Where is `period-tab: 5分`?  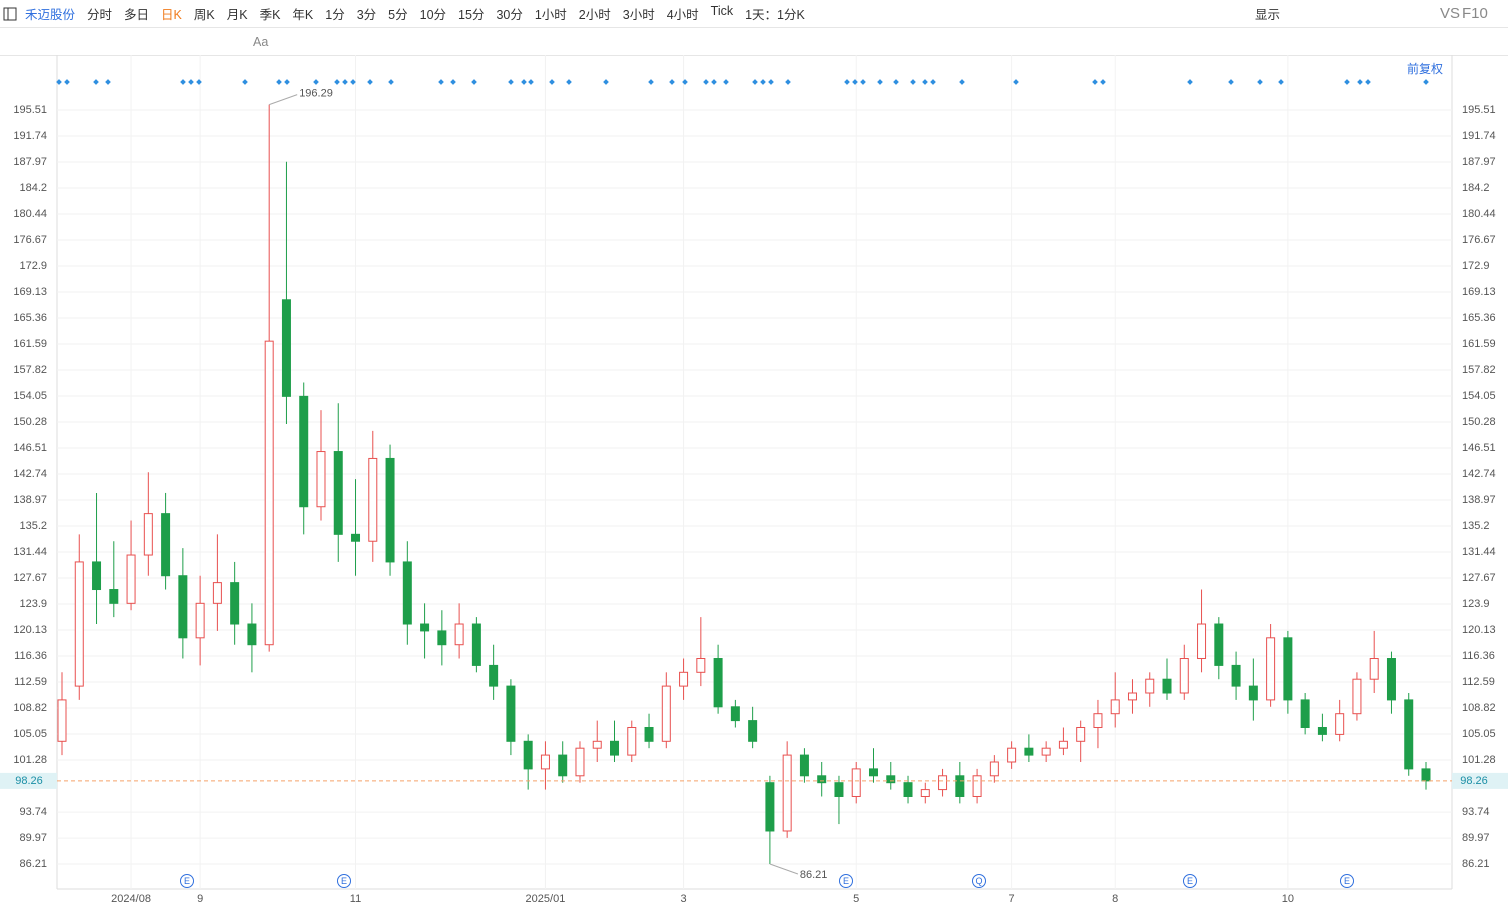 period-tab: 5分 is located at coordinates (398, 15).